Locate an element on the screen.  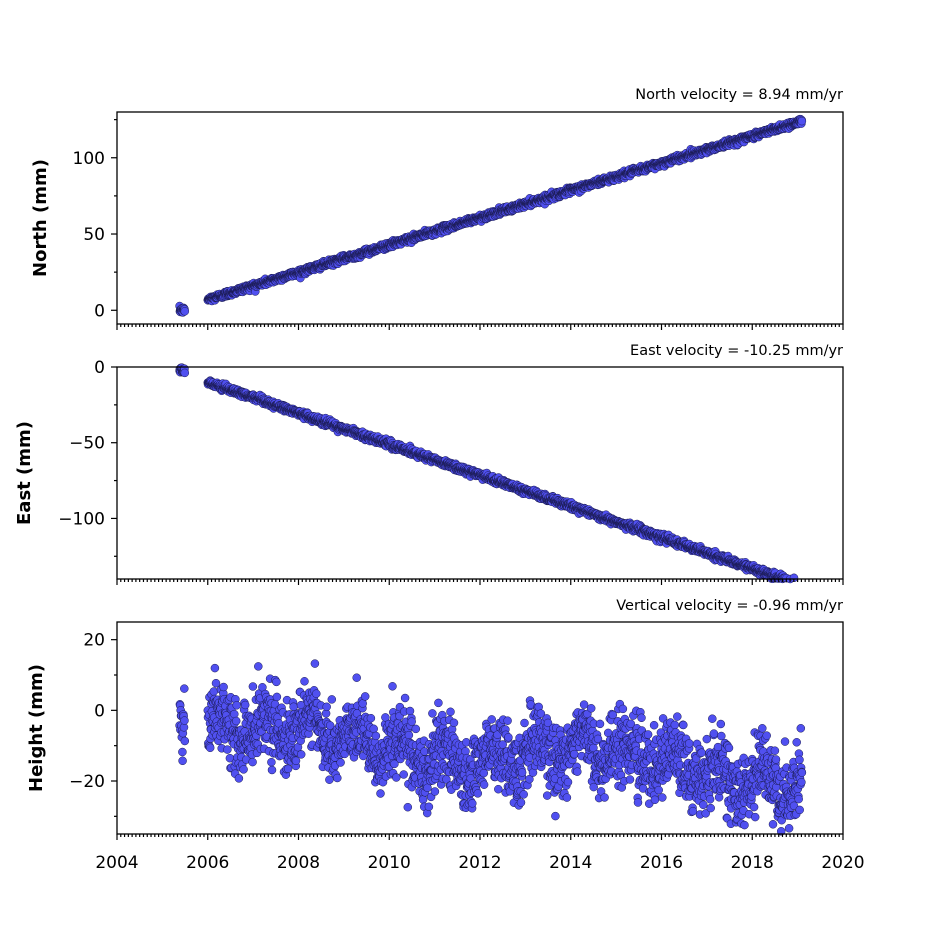
y-tick-label: 100 is located at coordinates (89, 159).